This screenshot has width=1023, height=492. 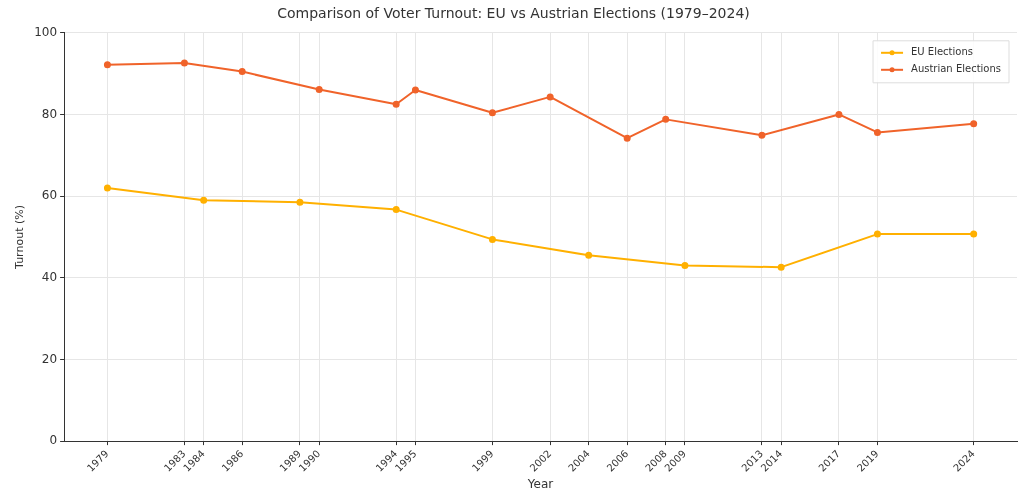 I want to click on legend-label: Austrian Elections, so click(x=956, y=69).